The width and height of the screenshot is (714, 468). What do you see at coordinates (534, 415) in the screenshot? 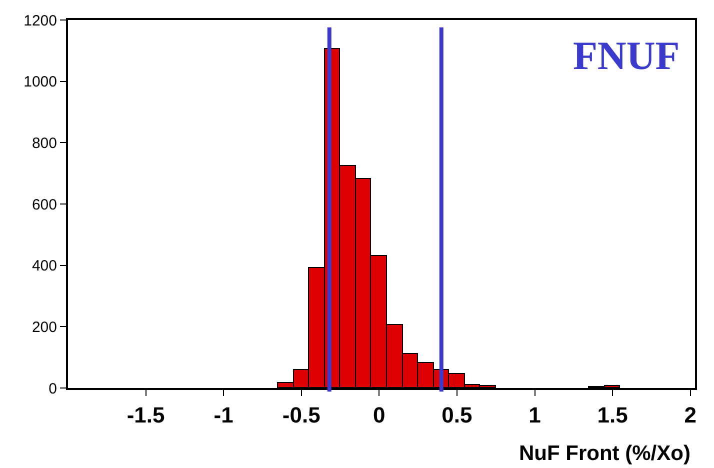
I see `x-tick-label: 1` at bounding box center [534, 415].